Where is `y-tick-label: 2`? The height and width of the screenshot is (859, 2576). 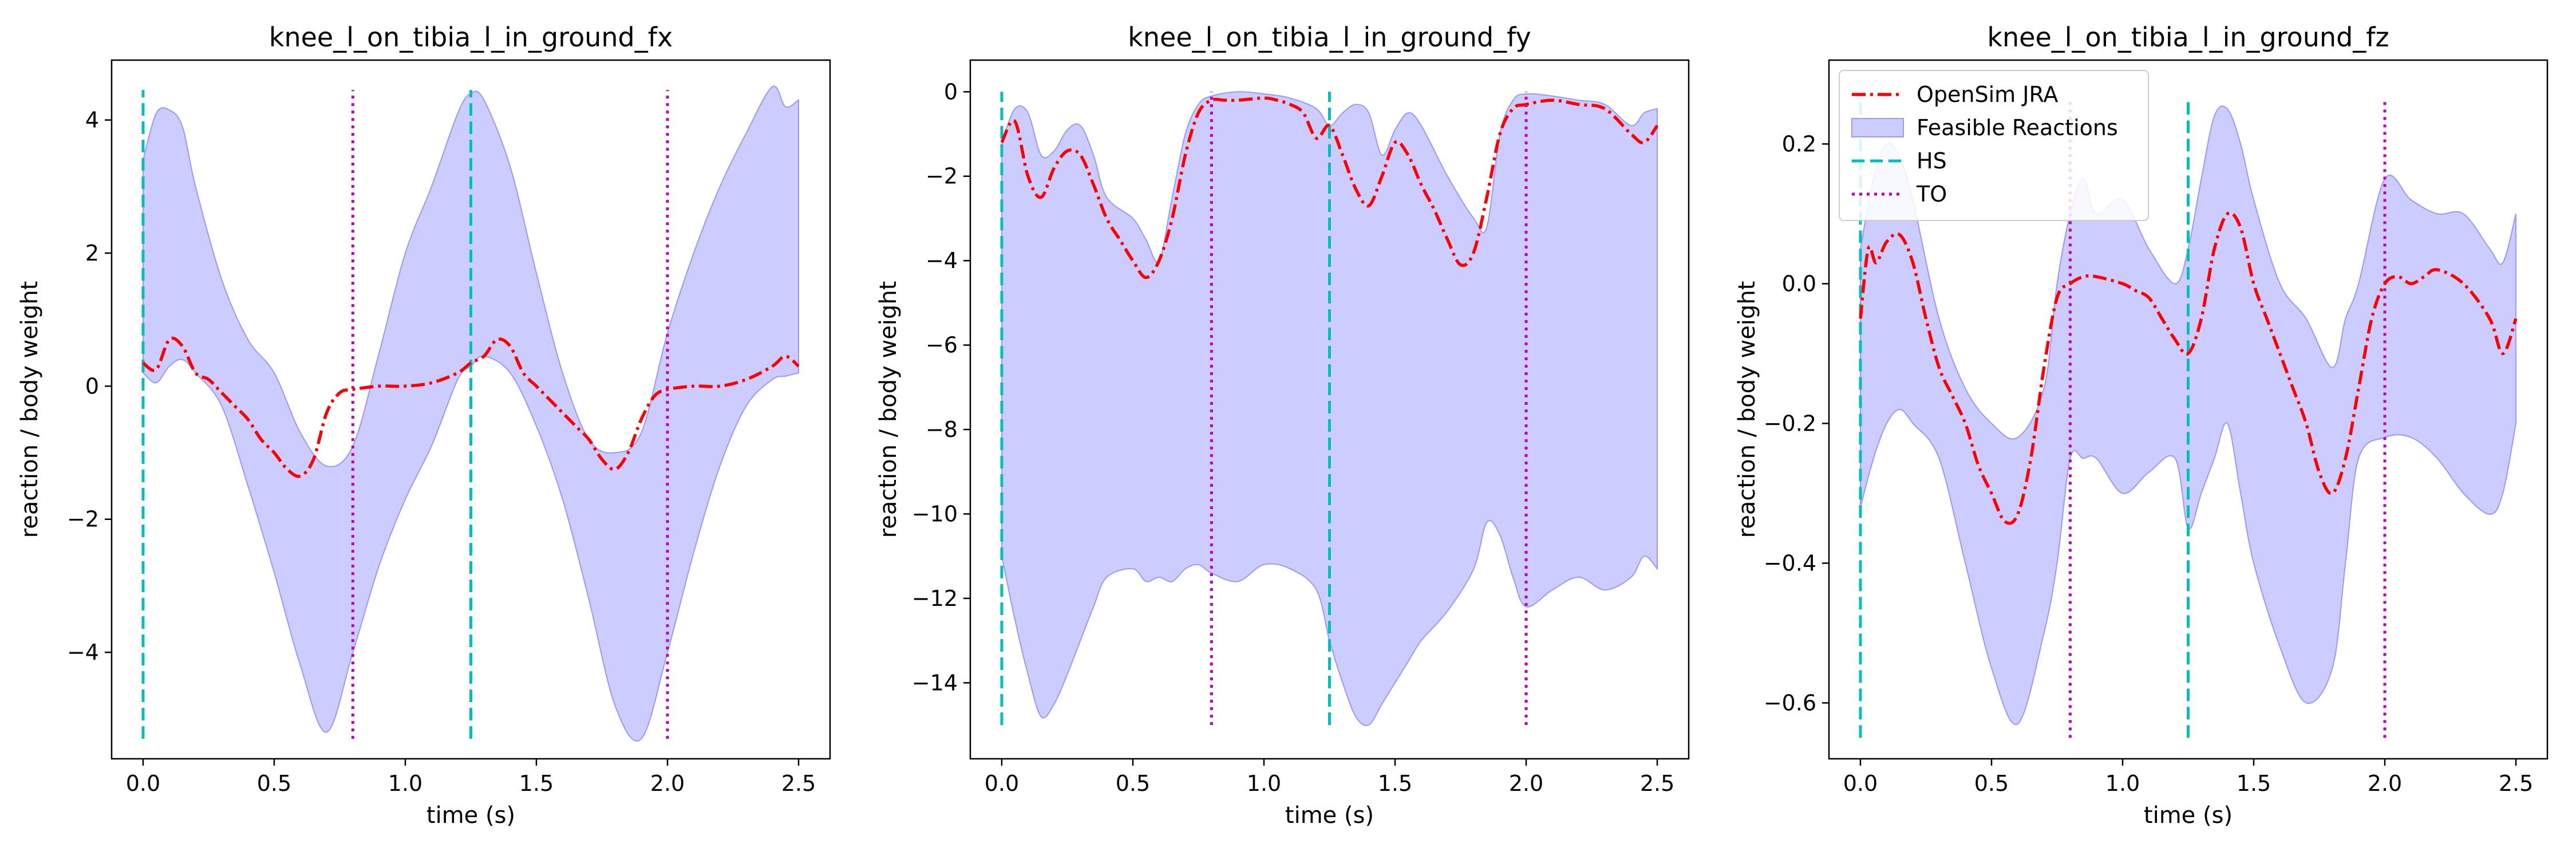
y-tick-label: 2 is located at coordinates (92, 253).